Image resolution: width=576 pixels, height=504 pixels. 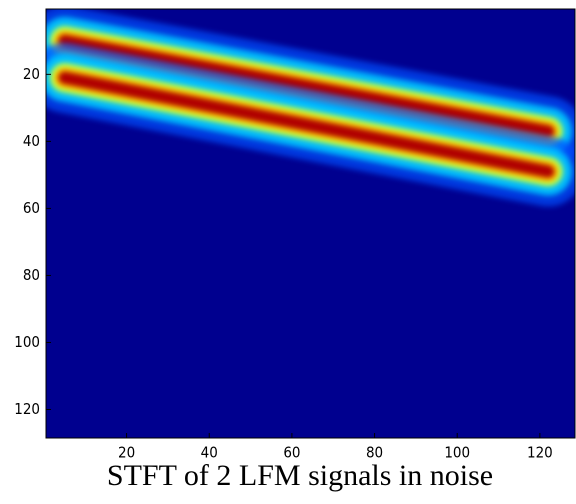 I want to click on y-tick-label: 80, so click(x=31, y=275).